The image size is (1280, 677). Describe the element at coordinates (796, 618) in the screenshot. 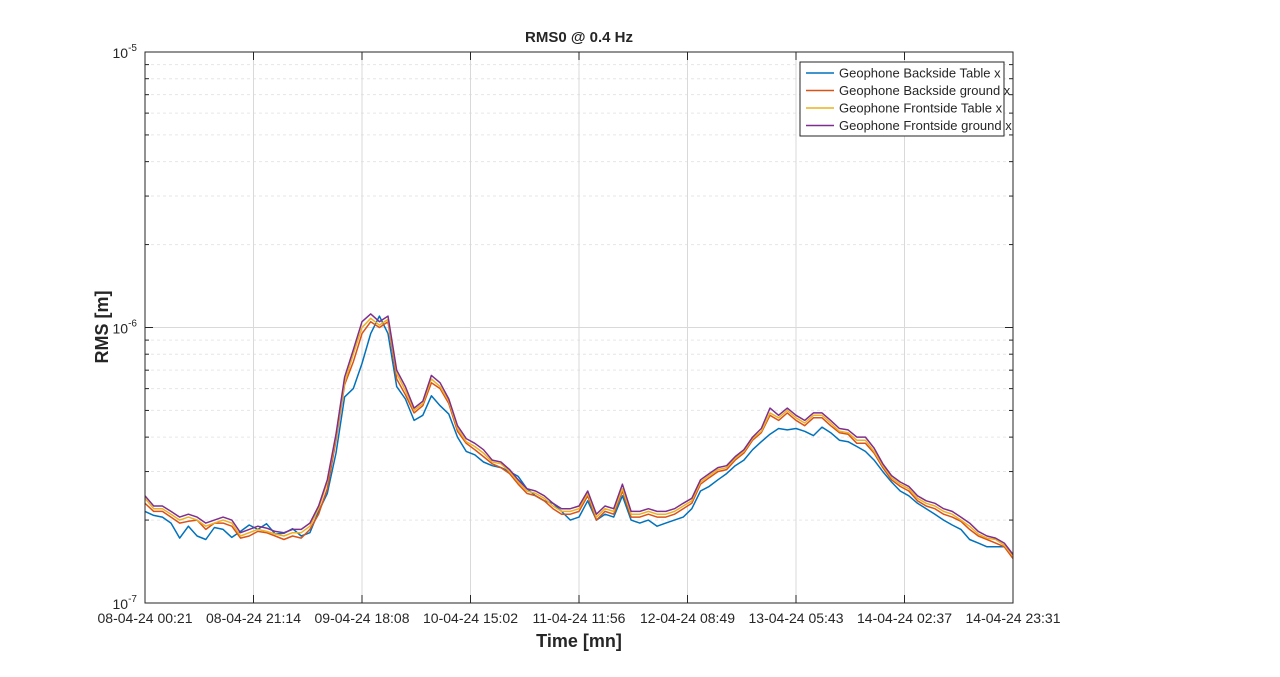

I see `x-tick-label: 13-04-24 05:43` at that location.